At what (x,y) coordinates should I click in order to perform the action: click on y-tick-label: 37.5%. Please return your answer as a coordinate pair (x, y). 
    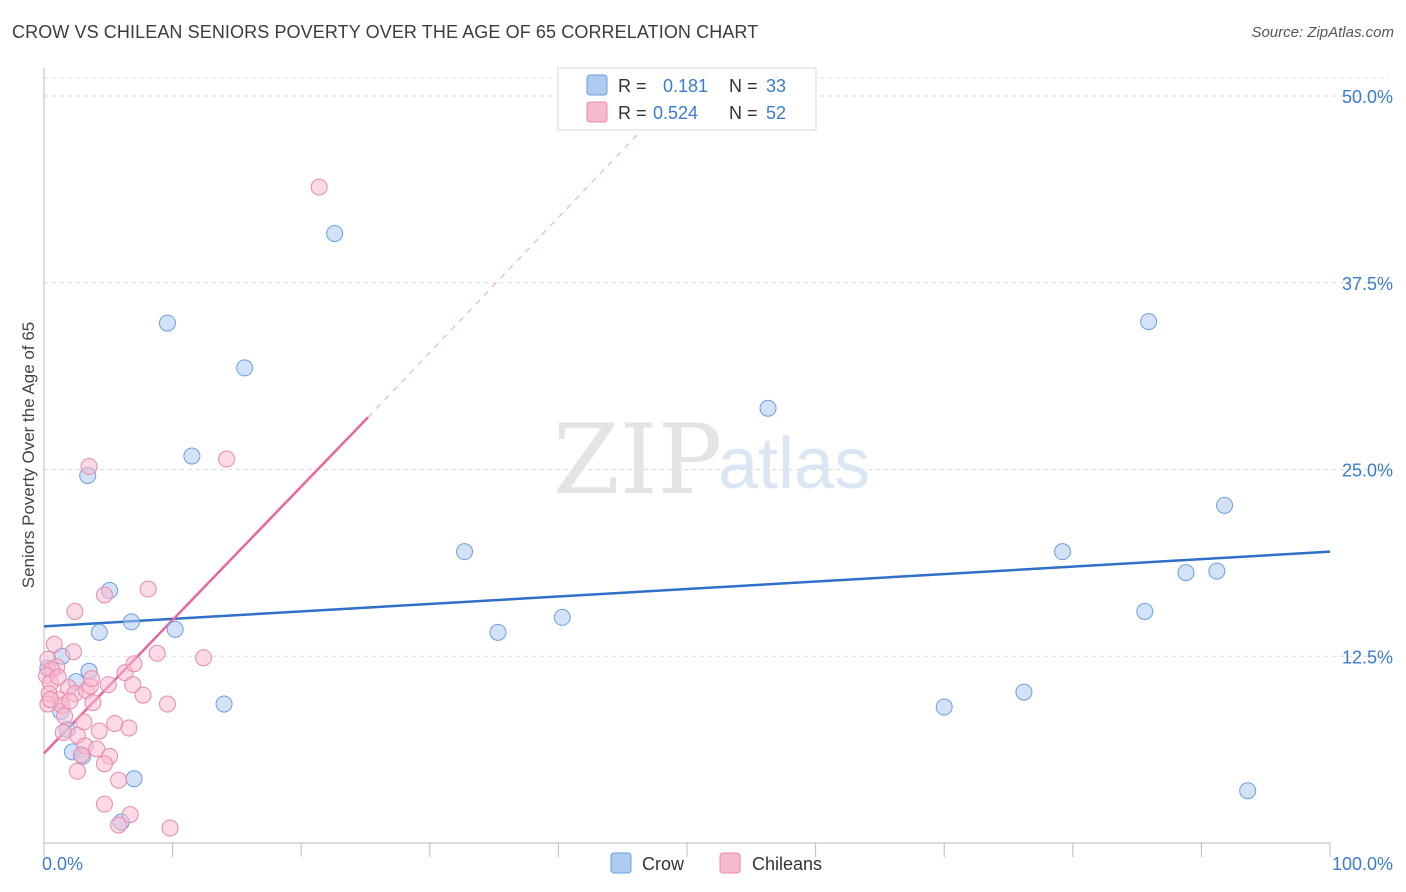
    Looking at the image, I should click on (1367, 284).